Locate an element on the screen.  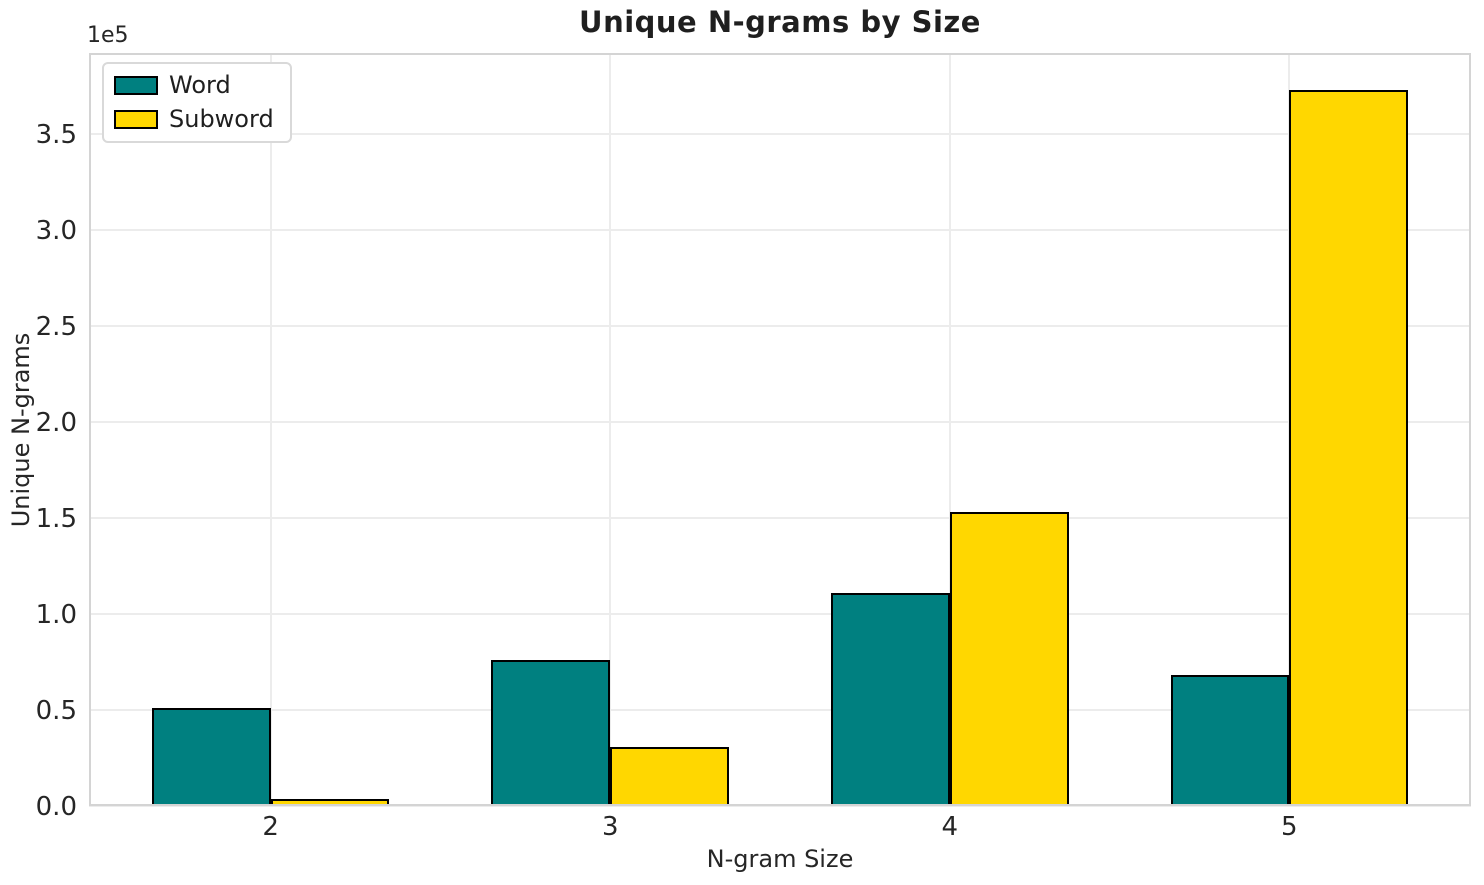
y-tick-label: 0.0 is located at coordinates (56, 807).